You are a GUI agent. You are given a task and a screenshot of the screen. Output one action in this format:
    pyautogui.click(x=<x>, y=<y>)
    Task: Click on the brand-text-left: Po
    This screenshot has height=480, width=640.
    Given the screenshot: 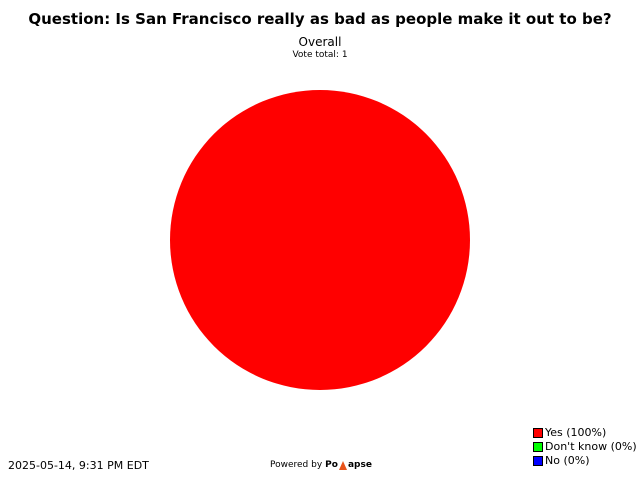 What is the action you would take?
    pyautogui.click(x=331, y=465)
    